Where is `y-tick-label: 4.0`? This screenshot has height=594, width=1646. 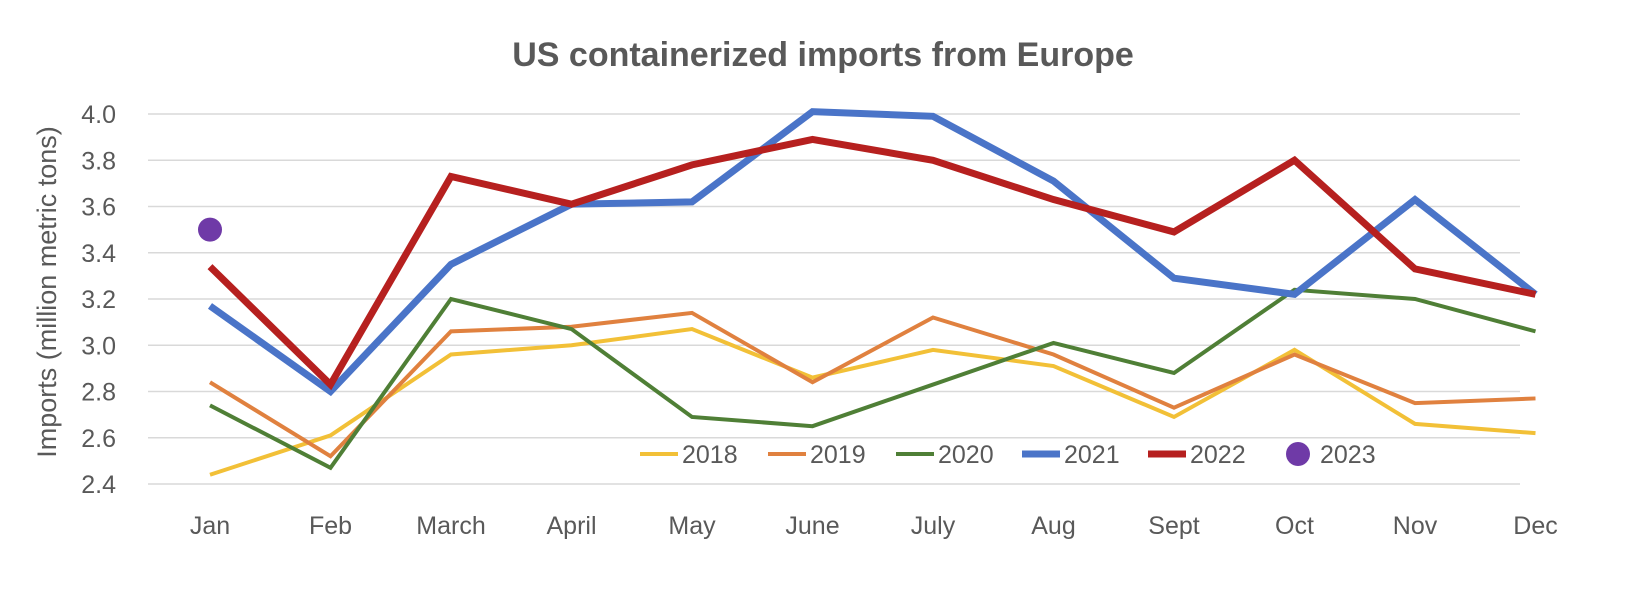 y-tick-label: 4.0 is located at coordinates (98, 115).